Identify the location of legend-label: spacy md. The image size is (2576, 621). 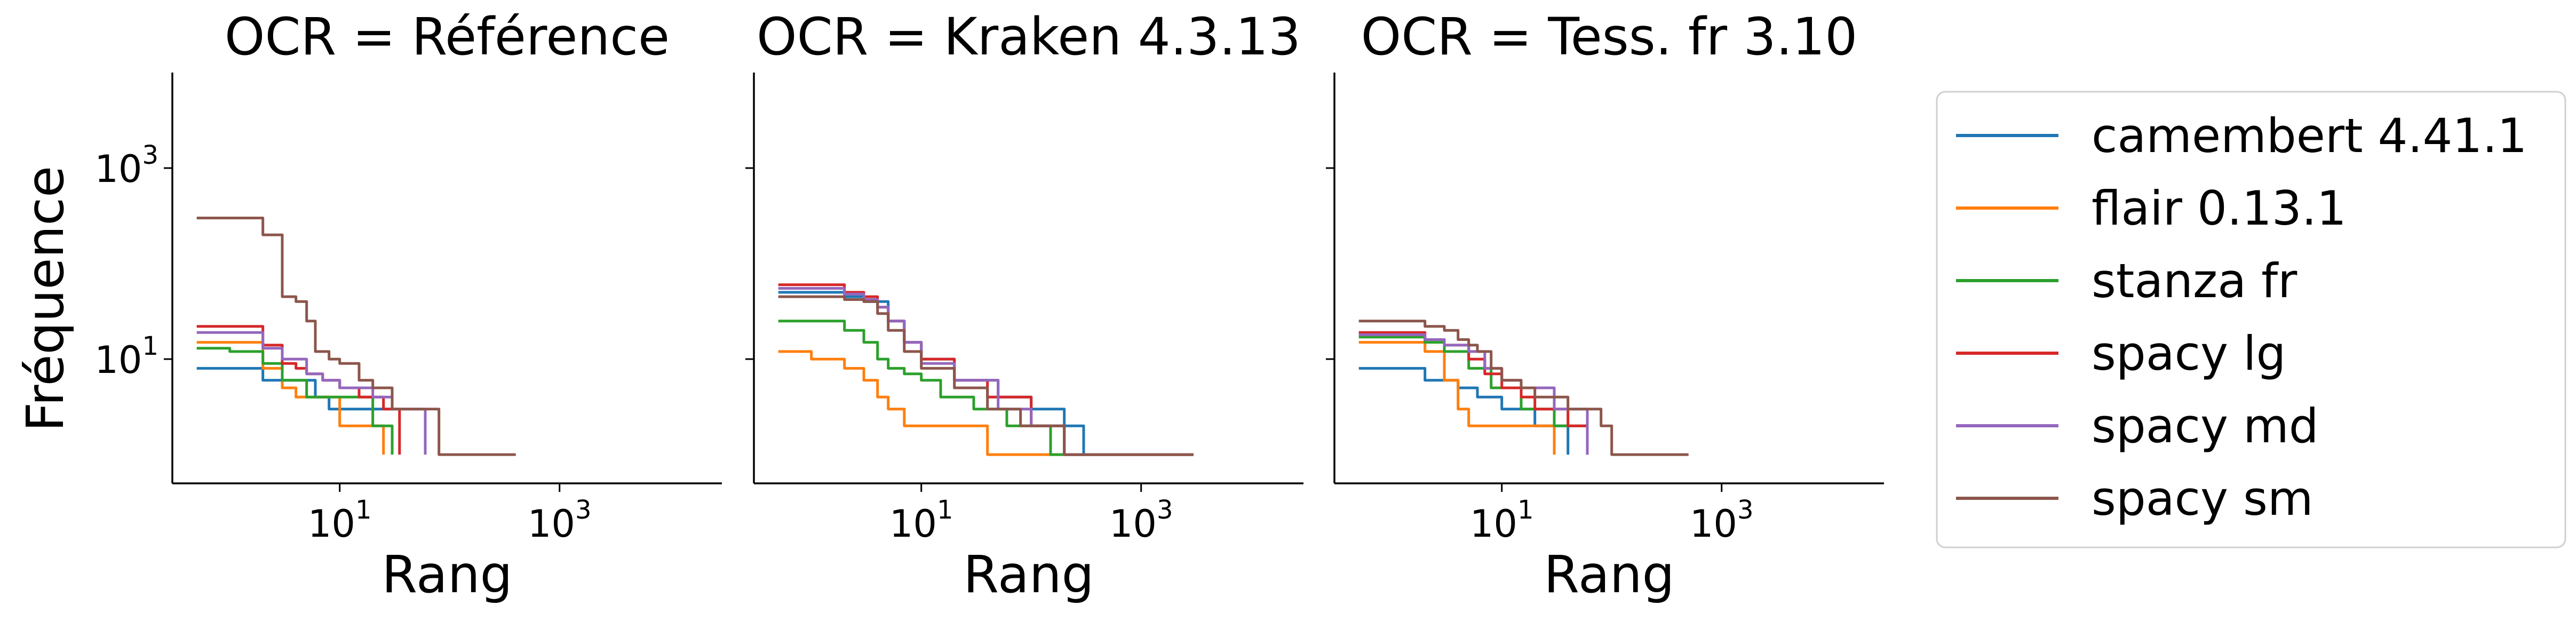
(2205, 426).